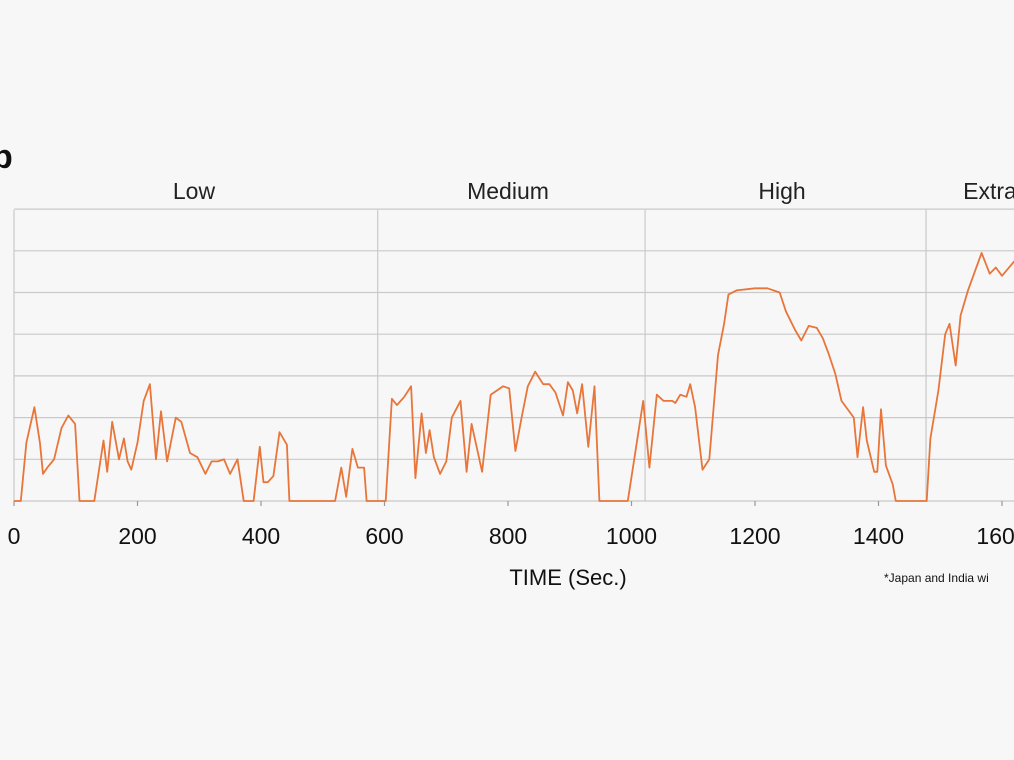 The image size is (1014, 760). What do you see at coordinates (508, 536) in the screenshot?
I see `x-tick-label: 800` at bounding box center [508, 536].